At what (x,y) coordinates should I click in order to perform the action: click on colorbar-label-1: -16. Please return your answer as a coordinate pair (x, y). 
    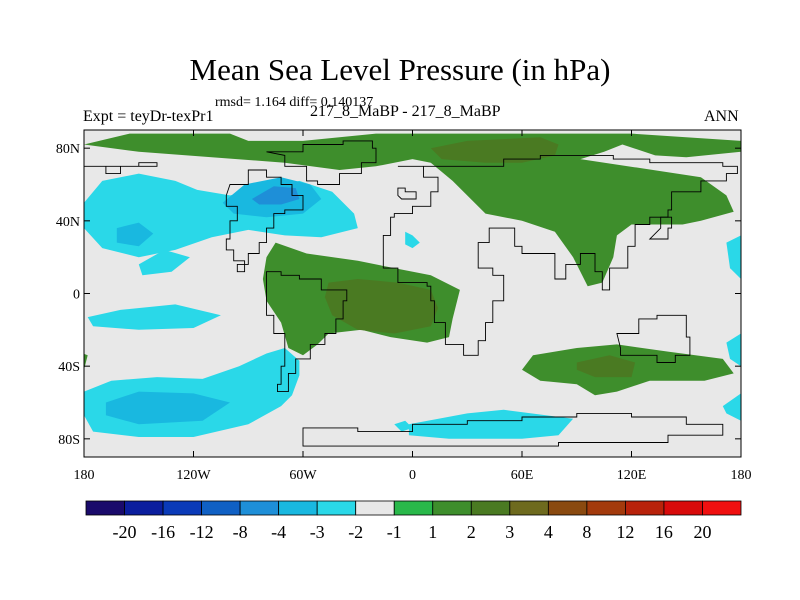
    Looking at the image, I should click on (163, 532).